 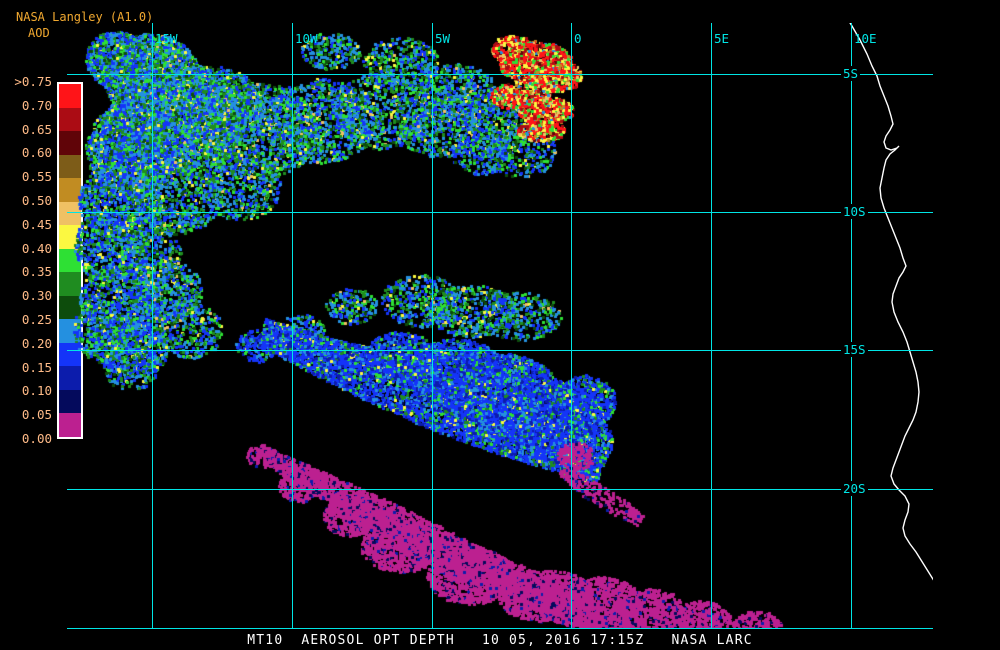 What do you see at coordinates (36, 343) in the screenshot?
I see `colorbar-tick-label: 0.20` at bounding box center [36, 343].